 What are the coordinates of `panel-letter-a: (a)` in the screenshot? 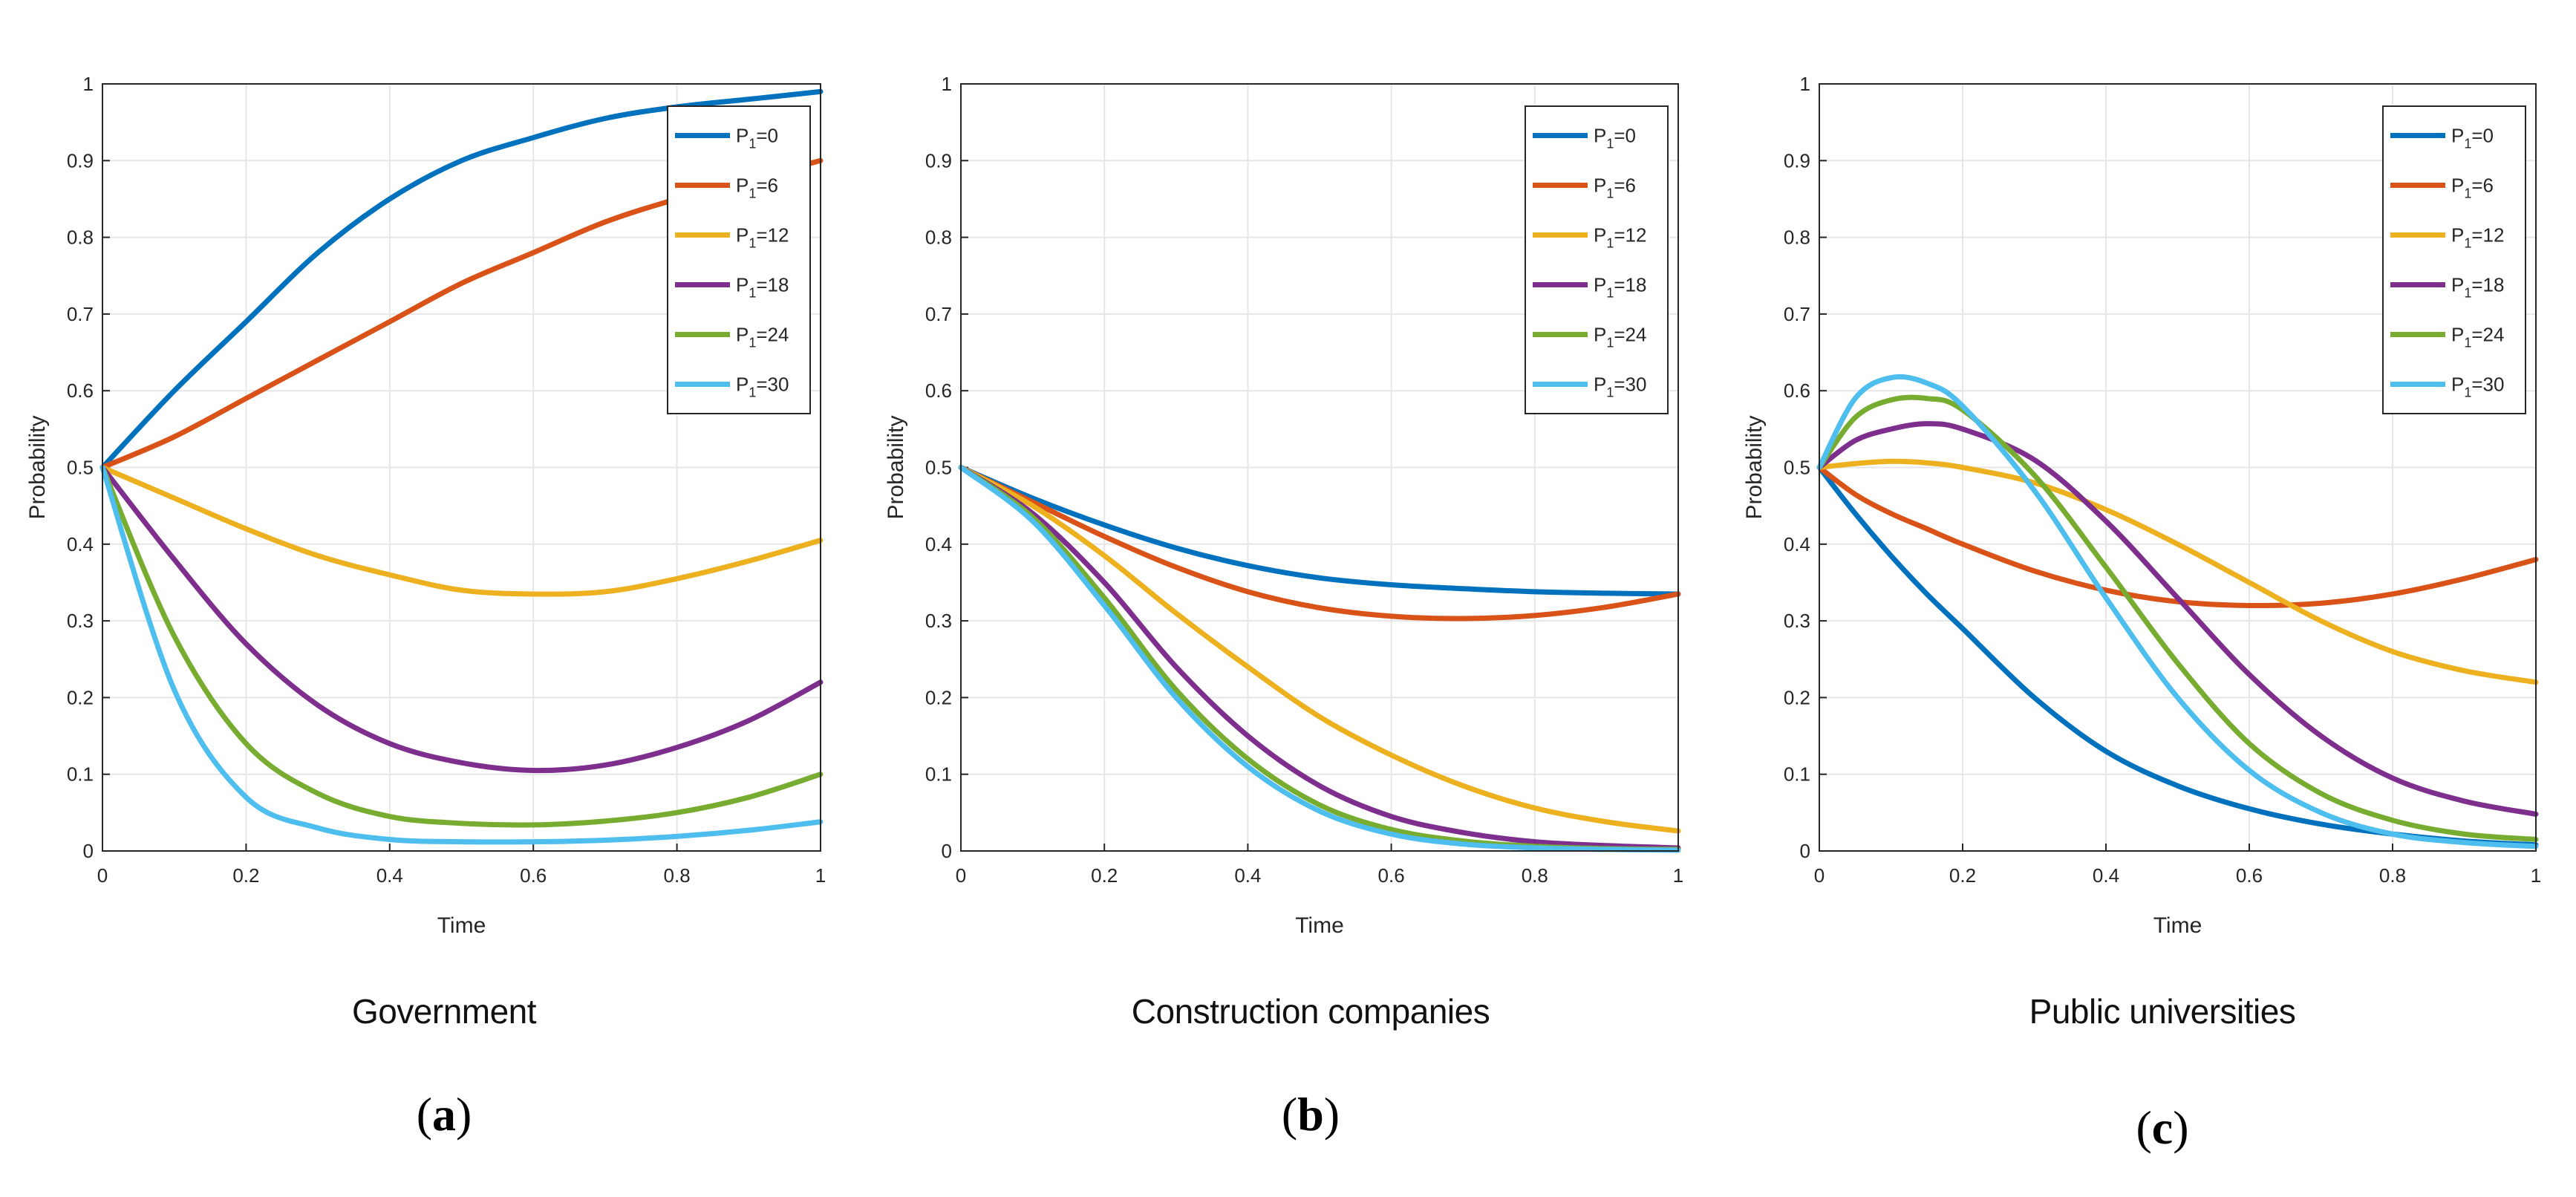 It's located at (444, 1114).